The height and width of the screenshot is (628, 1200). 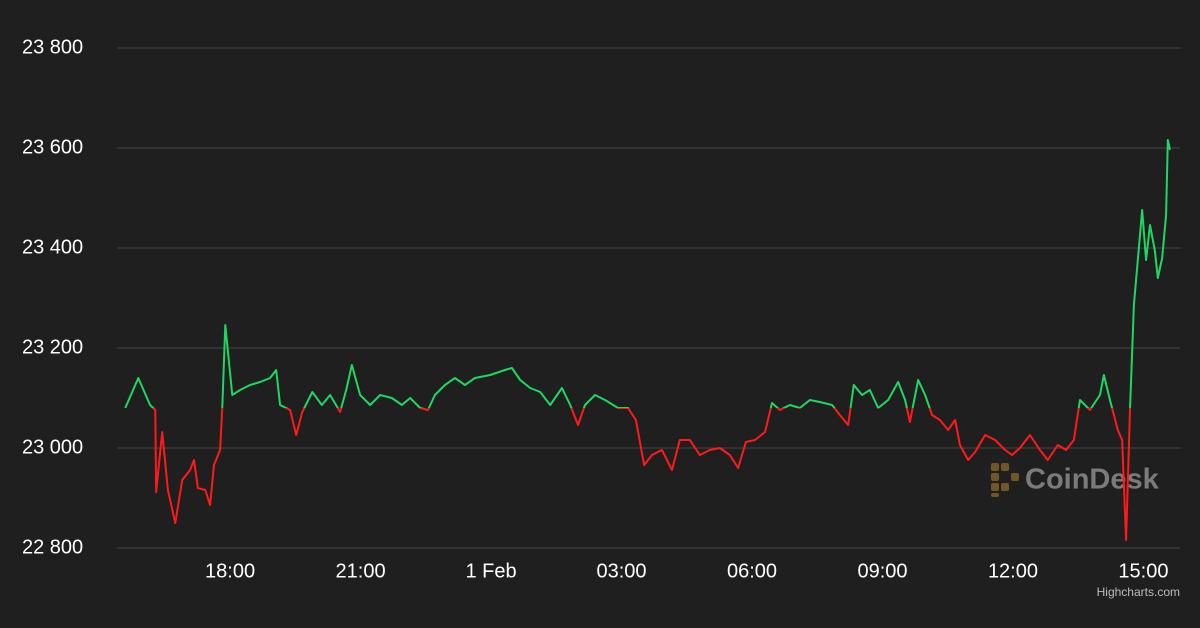 What do you see at coordinates (52, 247) in the screenshot?
I see `y-tick-label: 23 400` at bounding box center [52, 247].